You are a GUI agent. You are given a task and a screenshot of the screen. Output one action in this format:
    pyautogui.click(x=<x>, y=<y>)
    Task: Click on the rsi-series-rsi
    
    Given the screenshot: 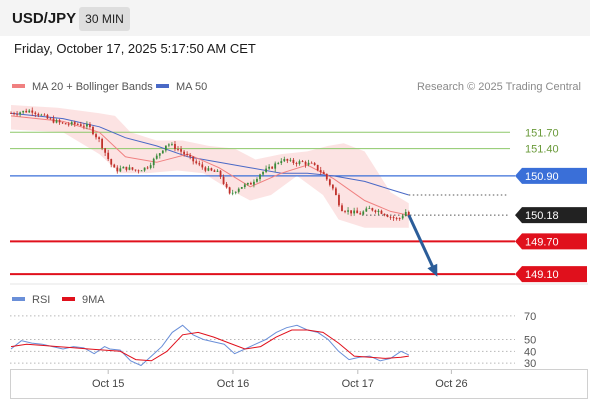 What is the action you would take?
    pyautogui.click(x=210, y=345)
    